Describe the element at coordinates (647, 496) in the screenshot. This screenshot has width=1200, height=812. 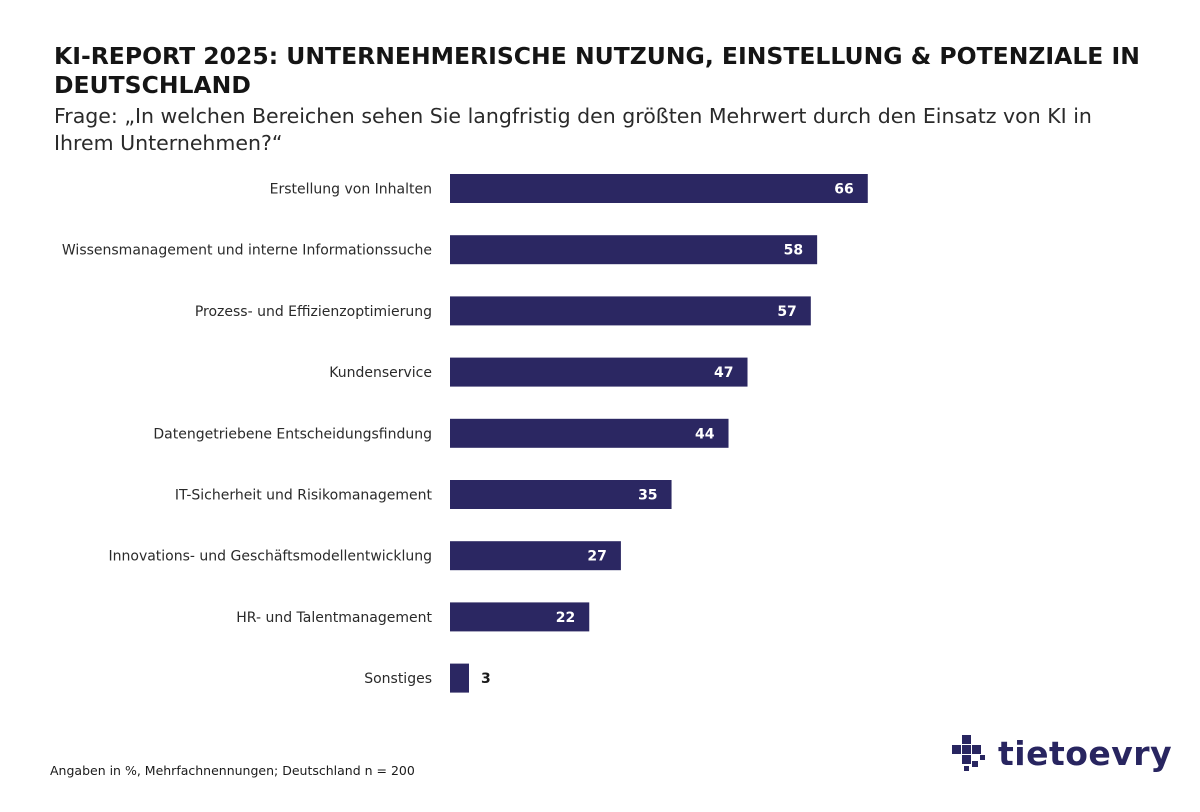
I see `value-label-it-sicherheit-und-risikomanagement: 35` at that location.